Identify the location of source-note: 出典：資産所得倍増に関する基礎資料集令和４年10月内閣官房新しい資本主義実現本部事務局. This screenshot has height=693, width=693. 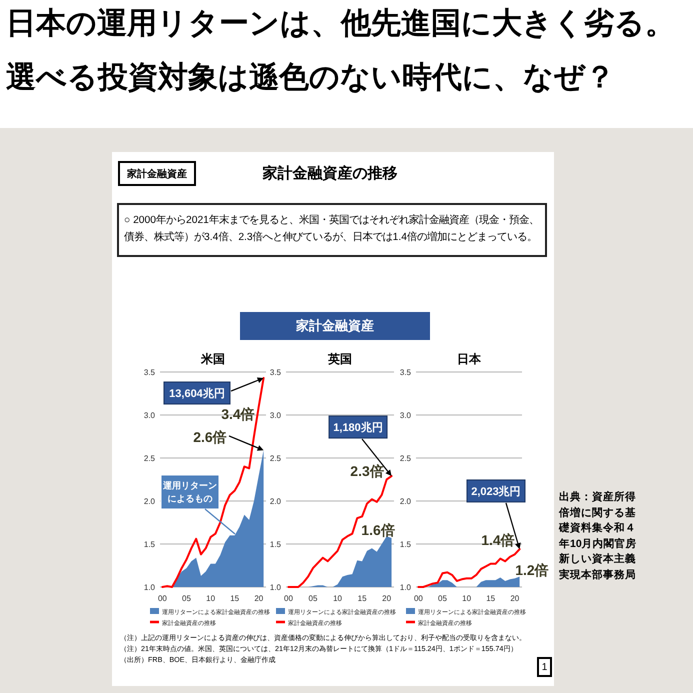
(598, 536).